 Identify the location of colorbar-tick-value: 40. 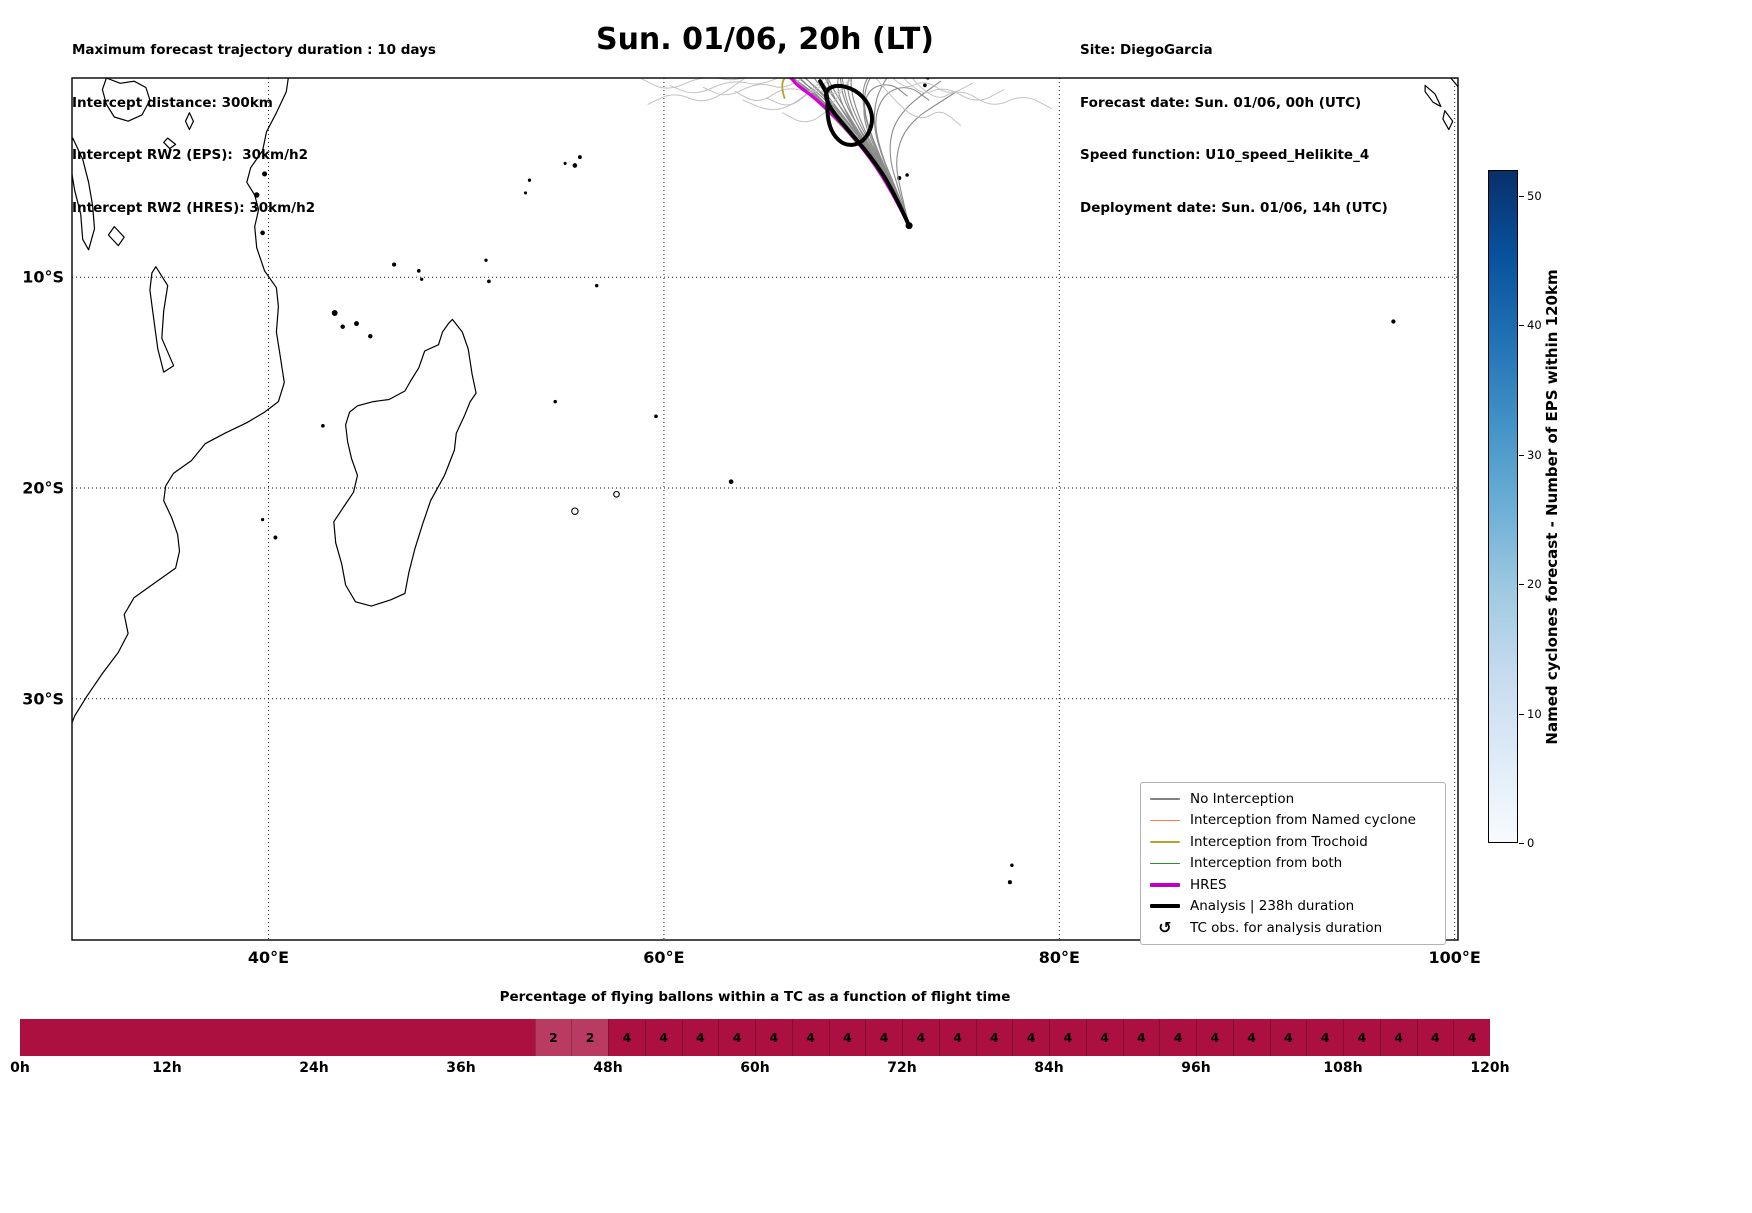
(1534, 325).